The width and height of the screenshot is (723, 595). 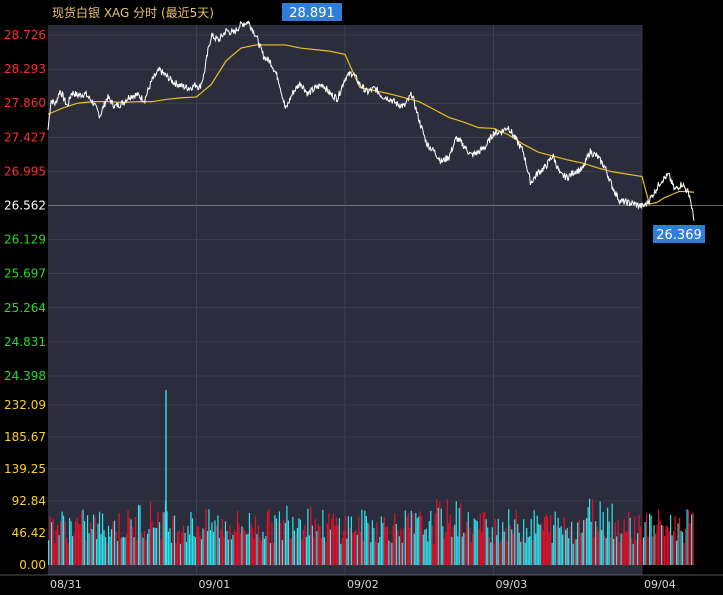 I want to click on price-tick-label: 24.831, so click(x=25, y=342).